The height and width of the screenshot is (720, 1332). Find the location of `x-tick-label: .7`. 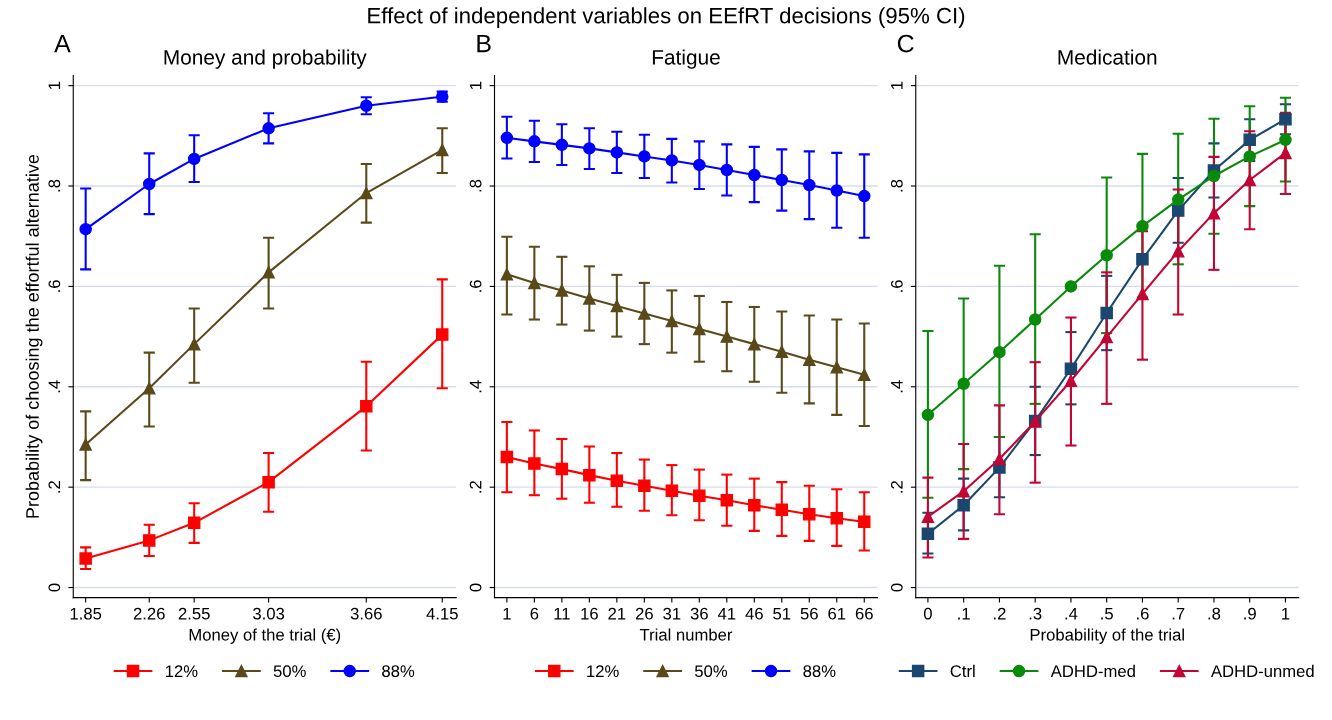

x-tick-label: .7 is located at coordinates (1178, 613).